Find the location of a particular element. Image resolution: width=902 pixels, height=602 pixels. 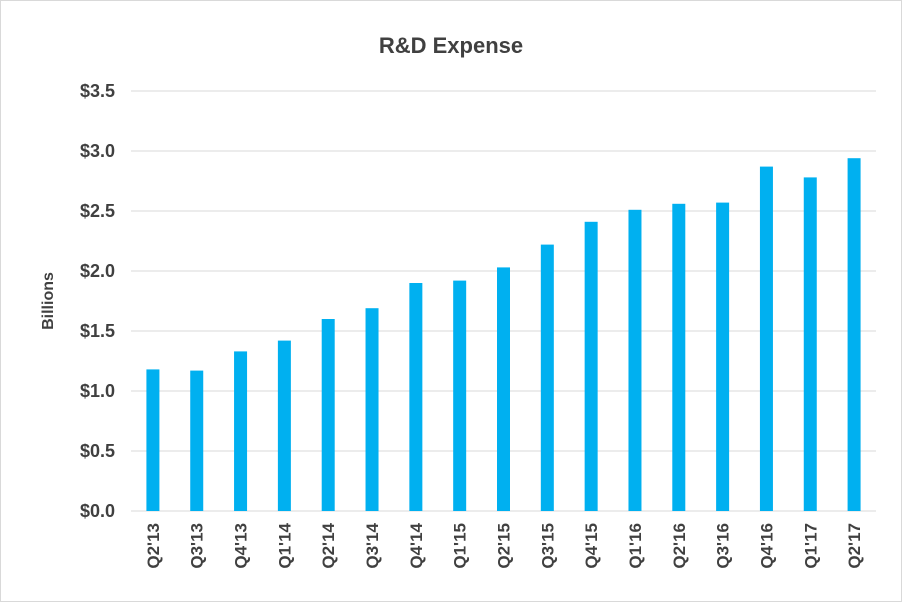

y-tick-label: $1.5 is located at coordinates (97, 331).